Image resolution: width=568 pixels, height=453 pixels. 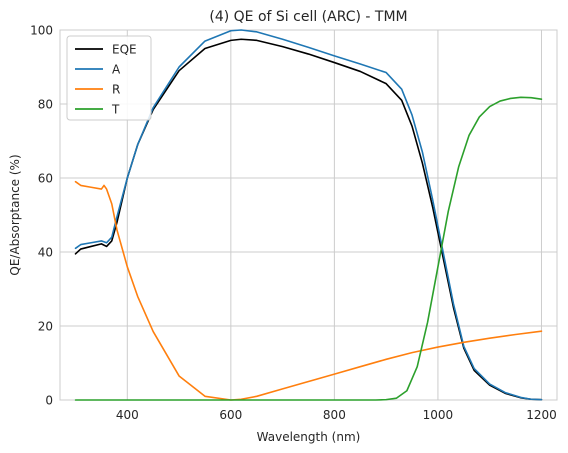 What do you see at coordinates (45, 327) in the screenshot?
I see `y-tick-label: 20` at bounding box center [45, 327].